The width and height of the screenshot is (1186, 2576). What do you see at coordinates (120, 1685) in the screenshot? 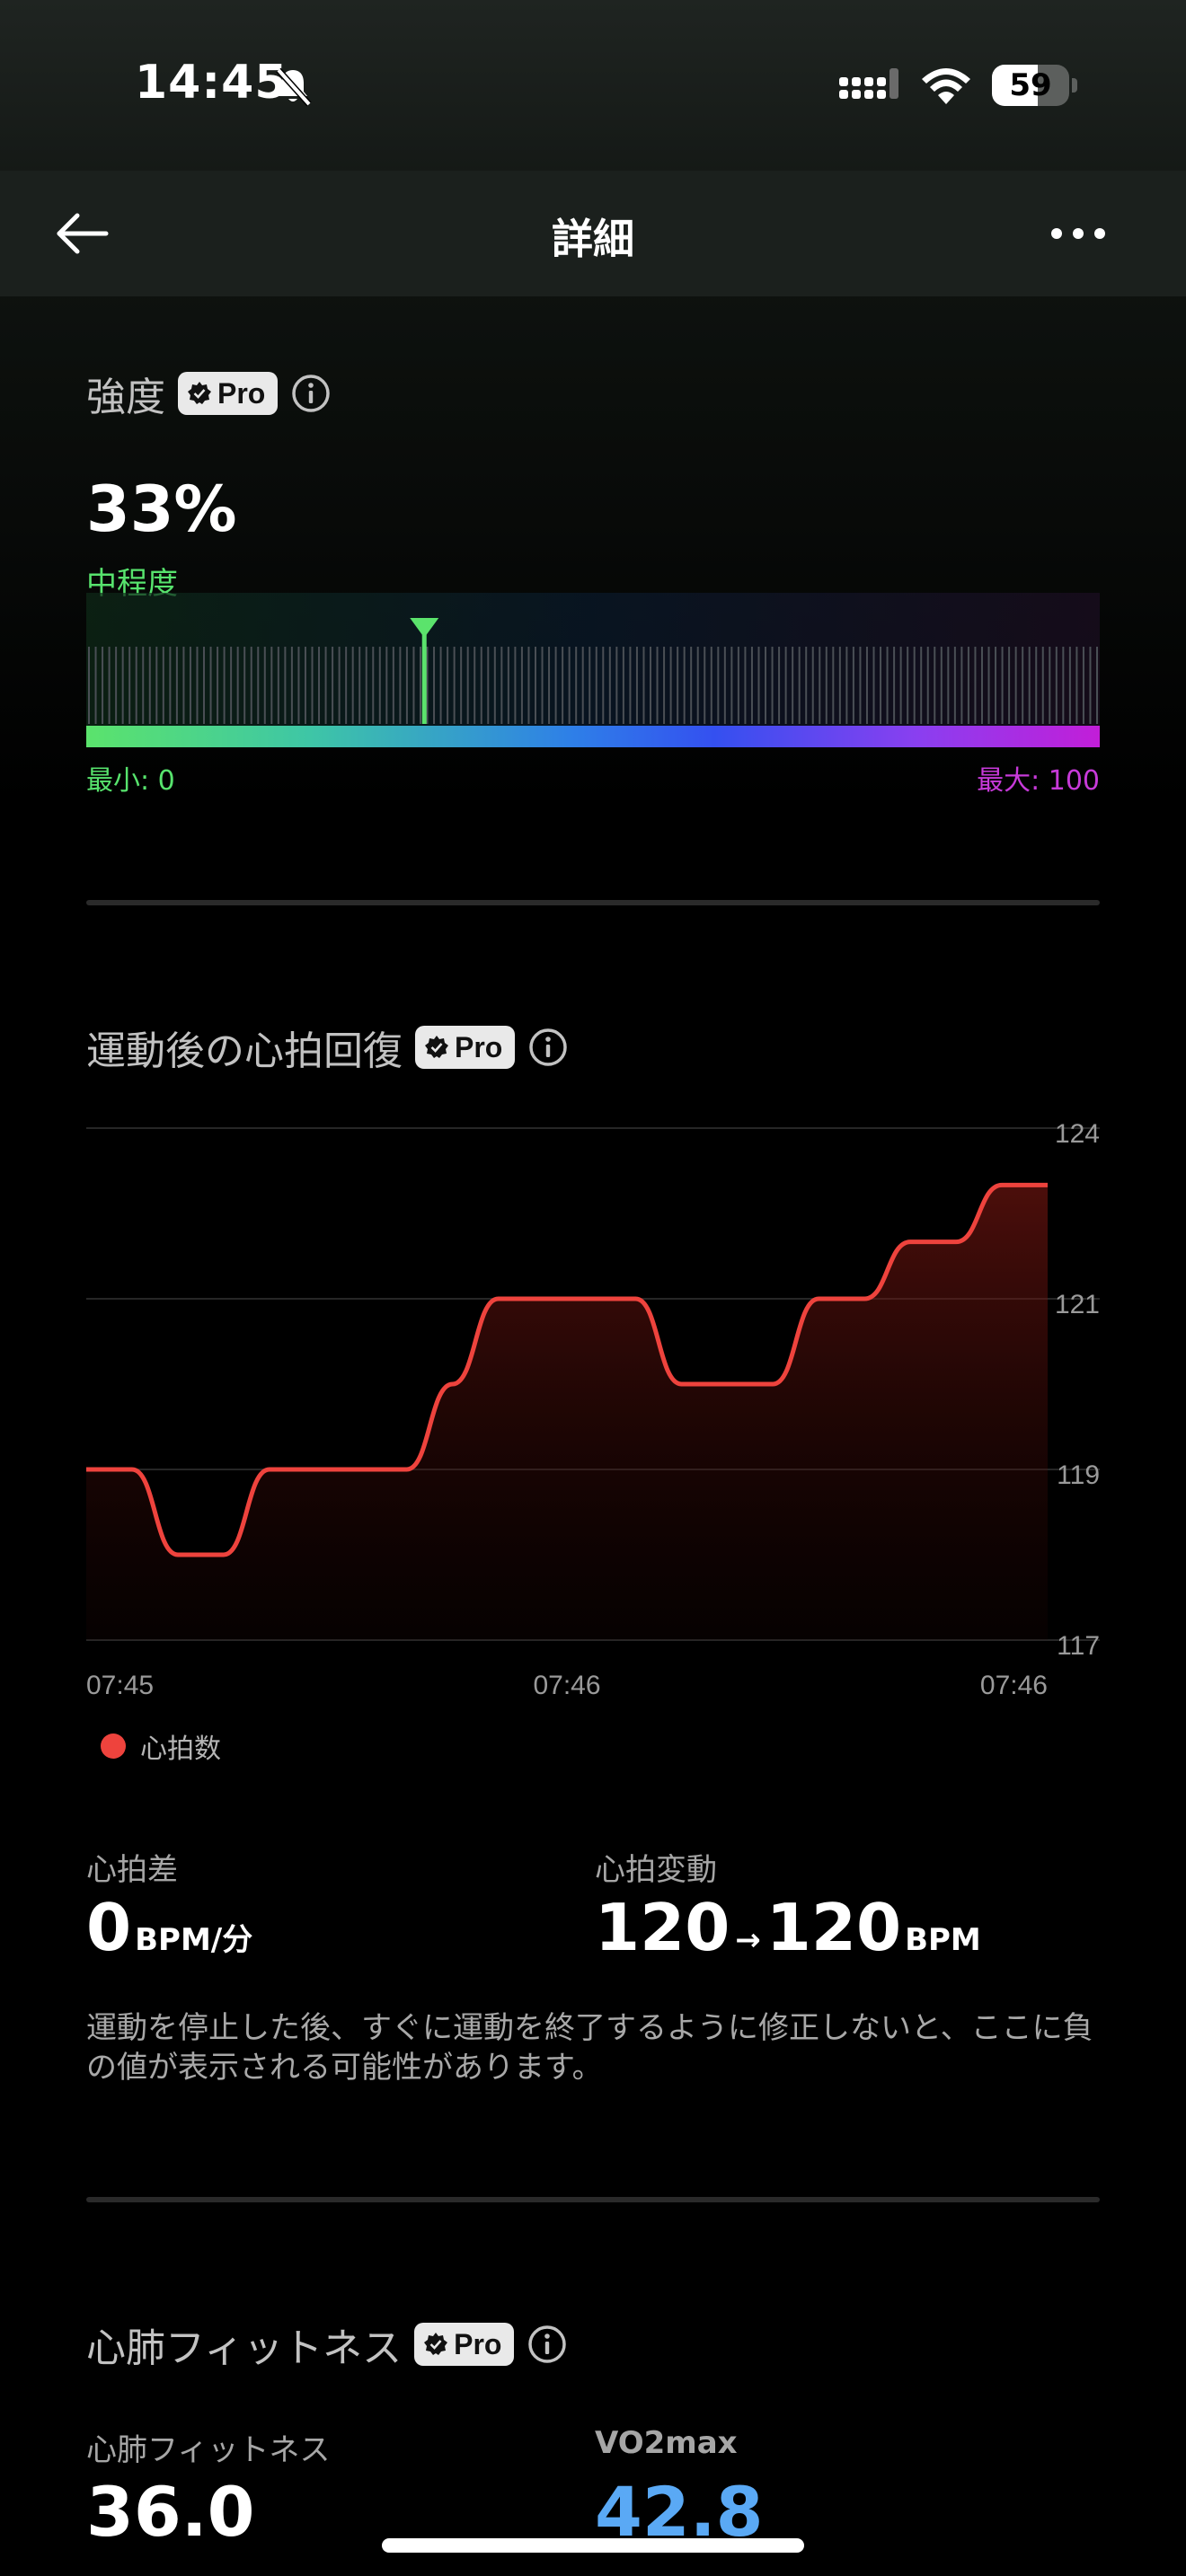
I see `x-tick-label: 07:45` at bounding box center [120, 1685].